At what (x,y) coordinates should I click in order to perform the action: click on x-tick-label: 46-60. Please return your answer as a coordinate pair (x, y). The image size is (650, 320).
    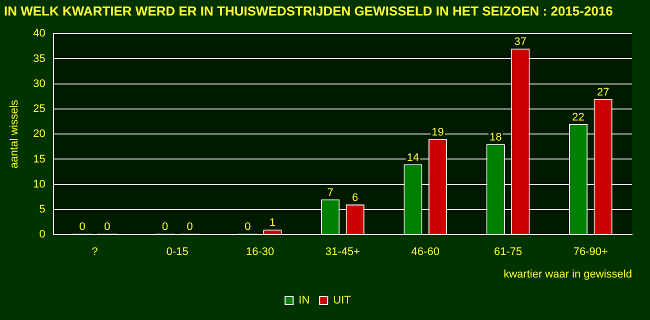
    Looking at the image, I should click on (425, 252).